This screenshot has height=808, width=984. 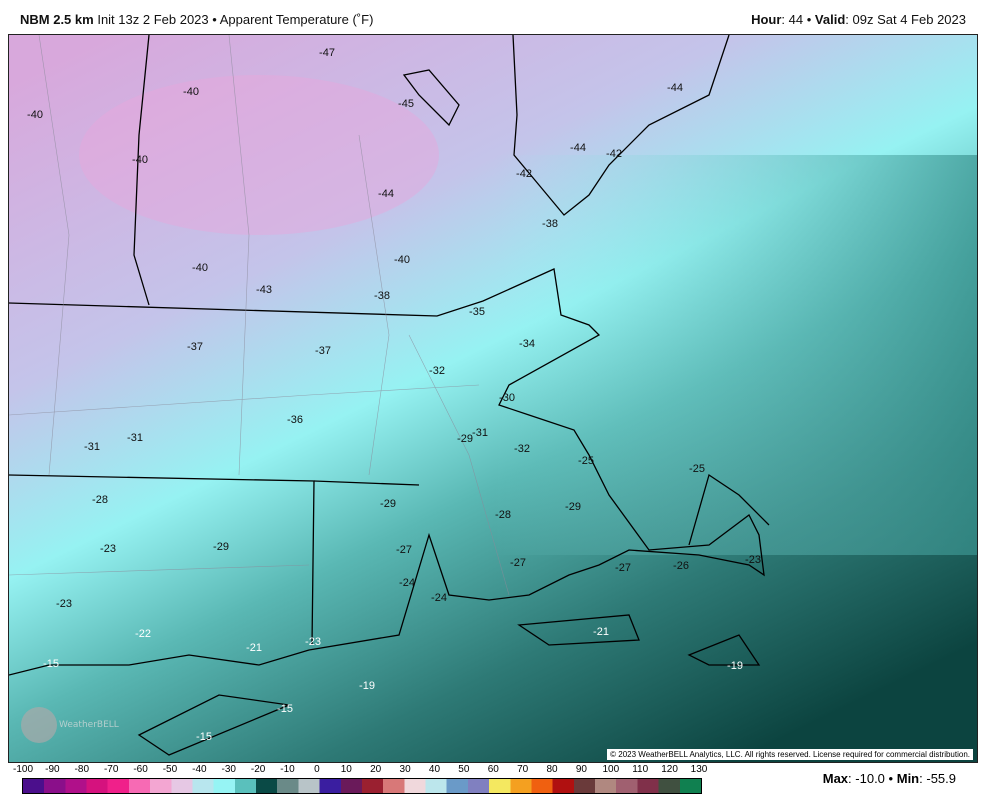 I want to click on colorbar-tick: 20, so click(x=376, y=769).